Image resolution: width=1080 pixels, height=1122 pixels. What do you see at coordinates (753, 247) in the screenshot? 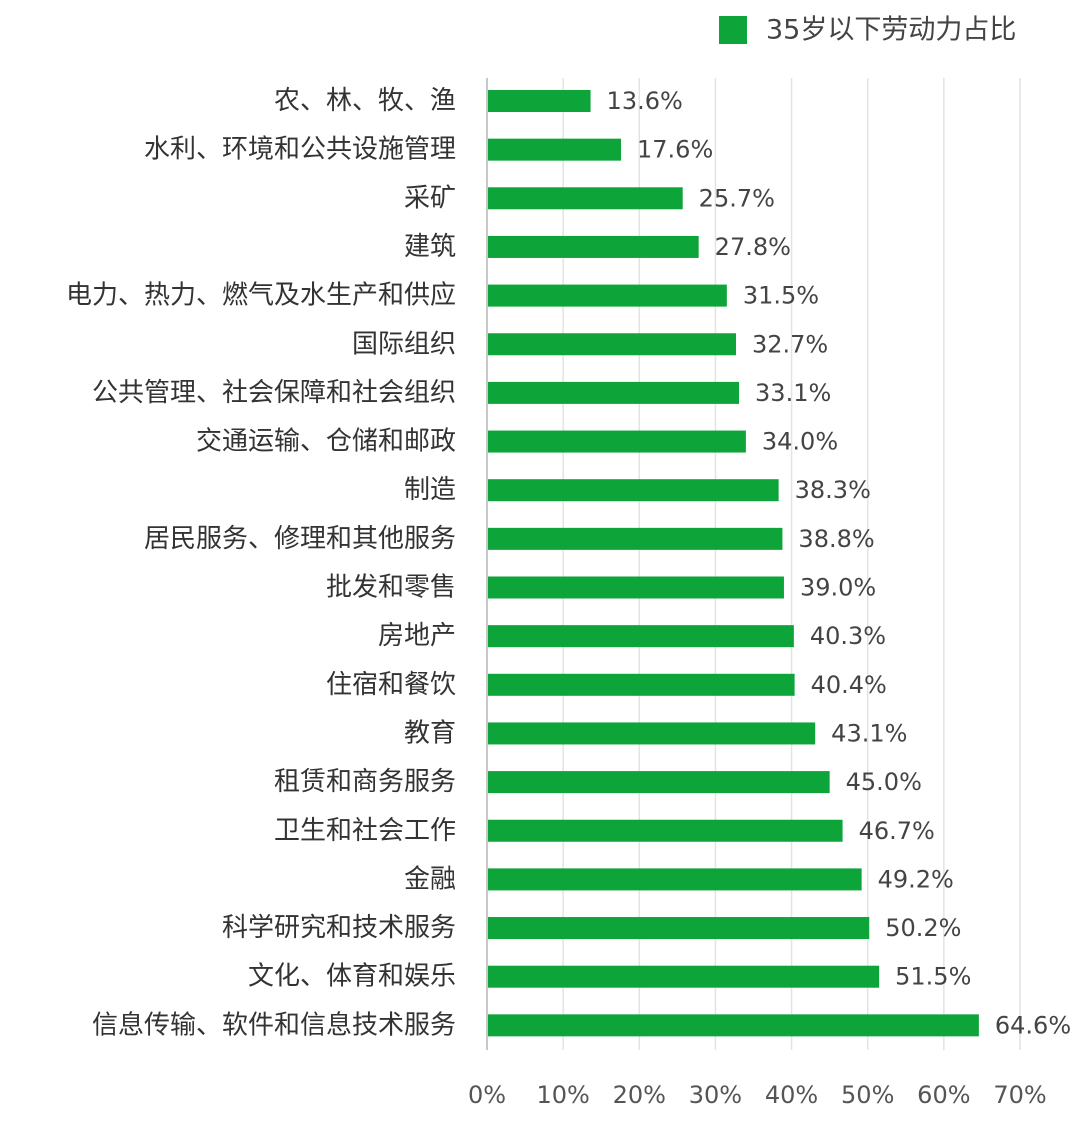
I see `value-label: 27.8%` at bounding box center [753, 247].